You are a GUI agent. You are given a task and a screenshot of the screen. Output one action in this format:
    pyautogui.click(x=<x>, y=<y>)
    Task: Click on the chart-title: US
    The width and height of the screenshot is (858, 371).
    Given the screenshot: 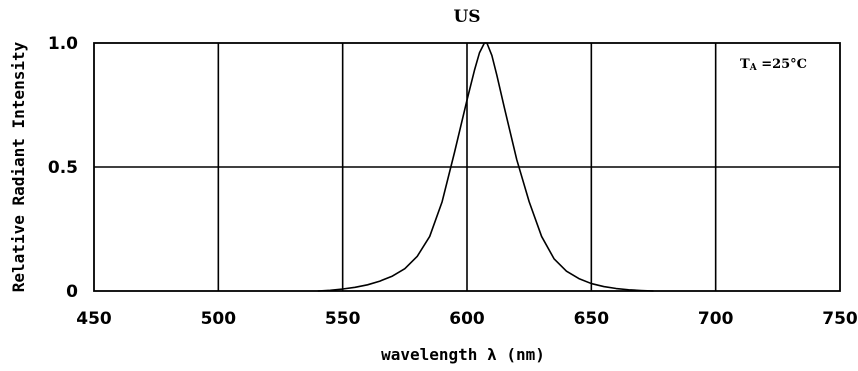 What is the action you would take?
    pyautogui.click(x=466, y=17)
    